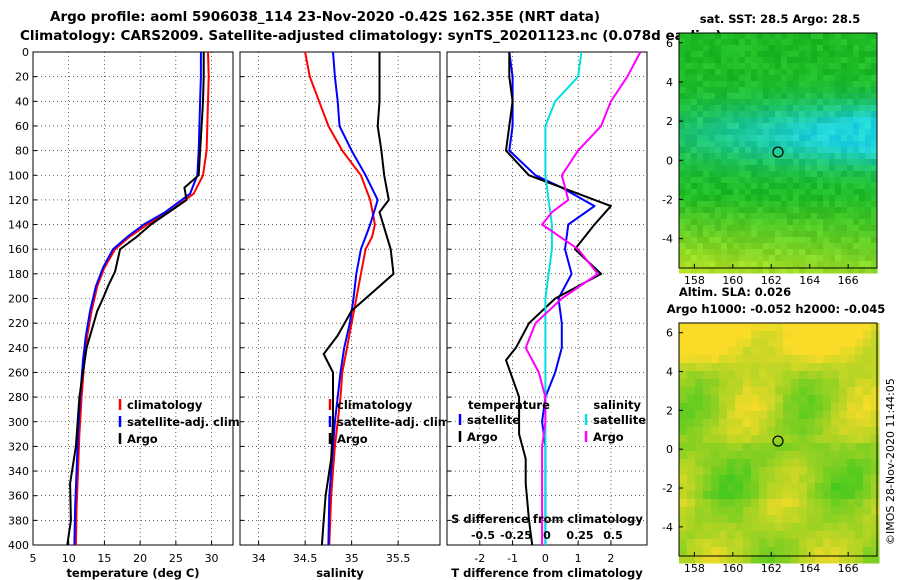 This screenshot has width=900, height=580. What do you see at coordinates (848, 568) in the screenshot?
I see `sla_map-xtick-label: 166` at bounding box center [848, 568].